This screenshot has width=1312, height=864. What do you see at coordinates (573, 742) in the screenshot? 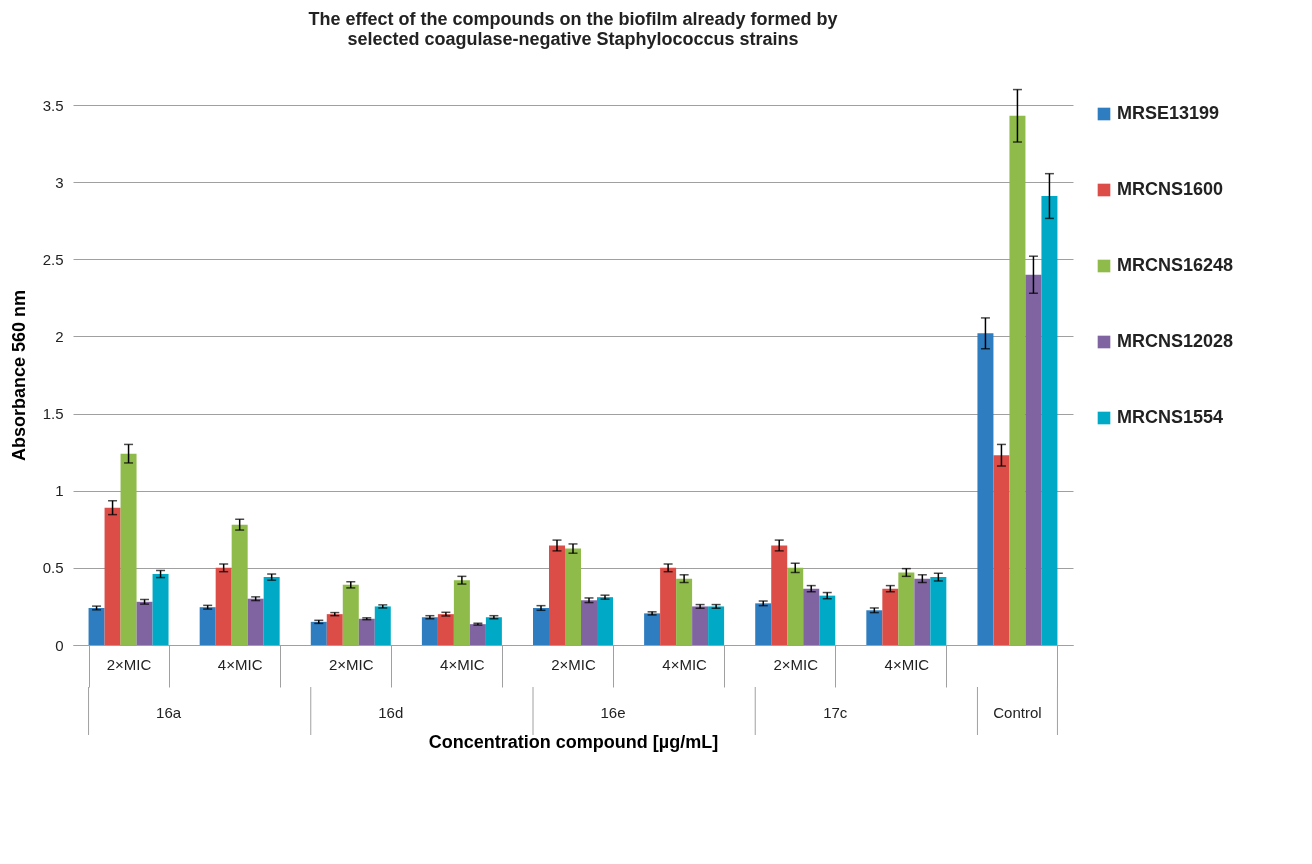
I see `x-axis-title: Concentration compound [µg/mL]` at bounding box center [573, 742].